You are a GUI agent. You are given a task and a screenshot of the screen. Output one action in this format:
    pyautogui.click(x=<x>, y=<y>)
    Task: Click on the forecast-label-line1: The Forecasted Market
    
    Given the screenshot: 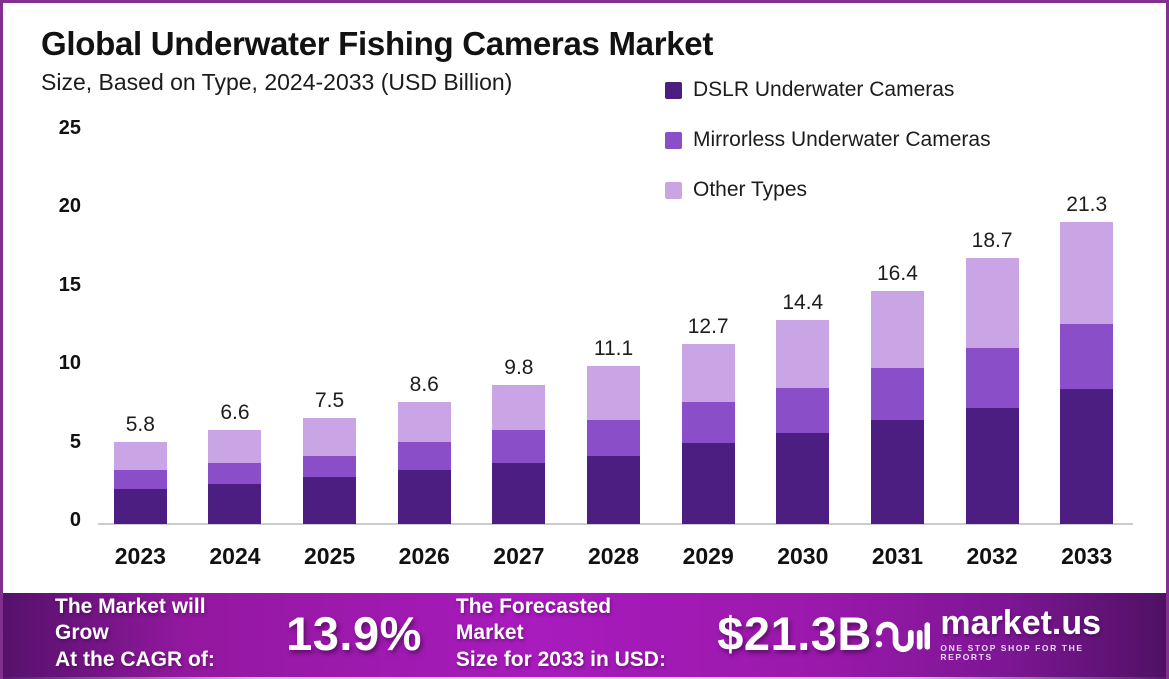 What is the action you would take?
    pyautogui.click(x=533, y=620)
    